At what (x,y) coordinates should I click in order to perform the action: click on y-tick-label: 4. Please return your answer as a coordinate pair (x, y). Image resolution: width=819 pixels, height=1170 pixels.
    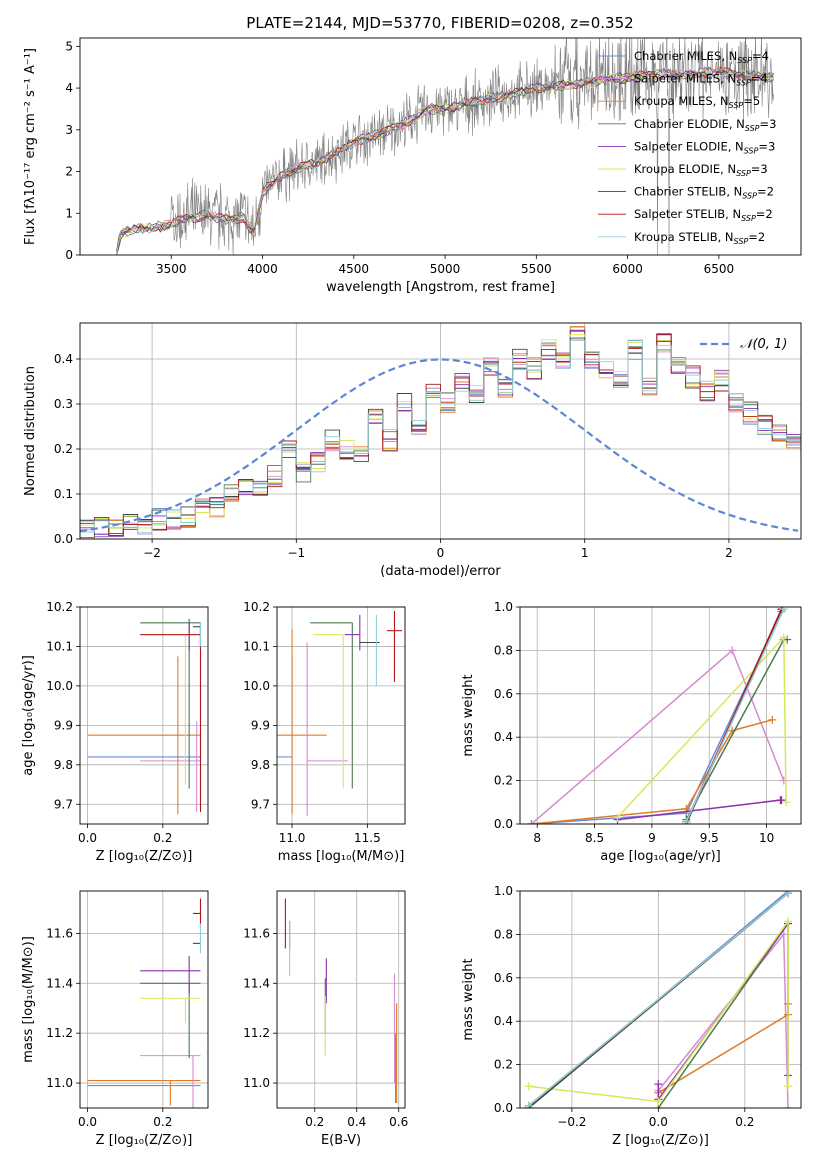
    Looking at the image, I should click on (69, 88).